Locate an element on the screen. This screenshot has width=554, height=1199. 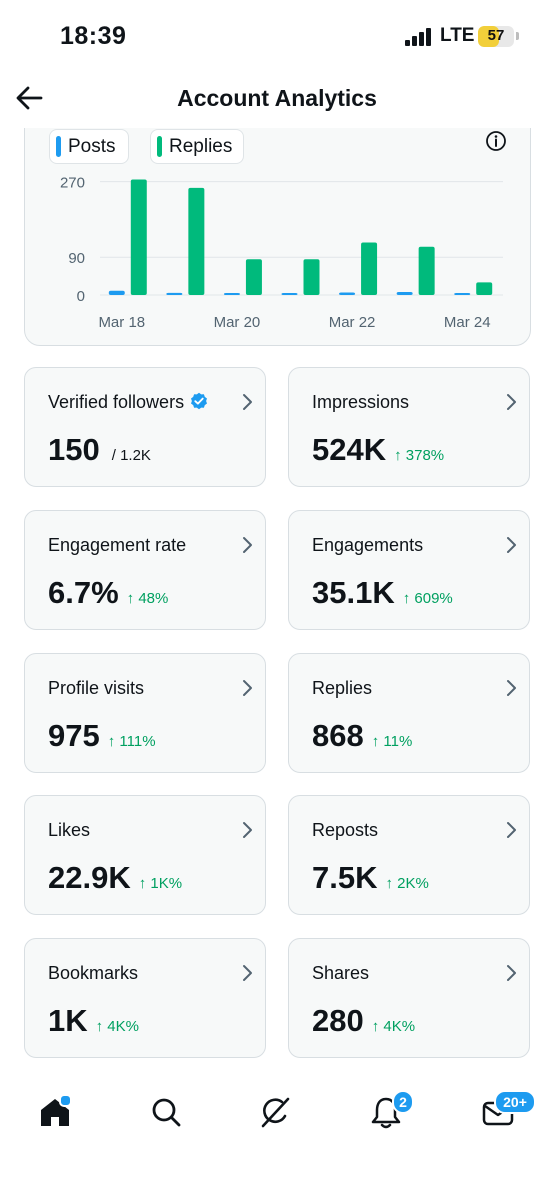
tab-notifications: 2 is located at coordinates (391, 1112).